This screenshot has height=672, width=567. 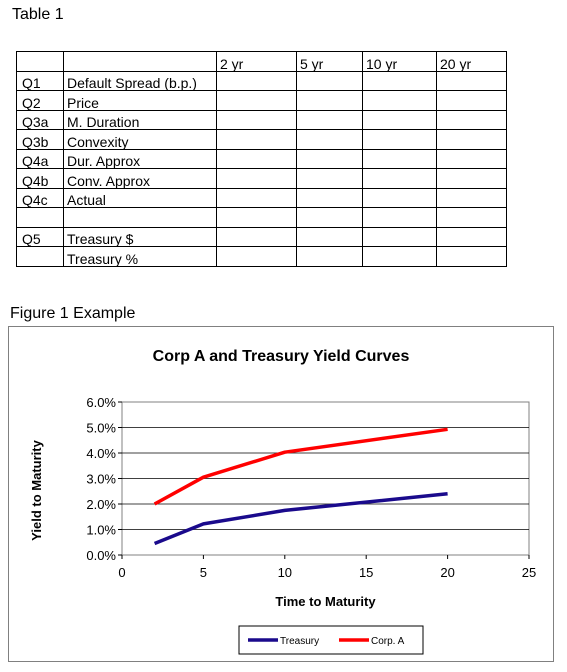 I want to click on y-tick-label: 4.0%, so click(x=101, y=453).